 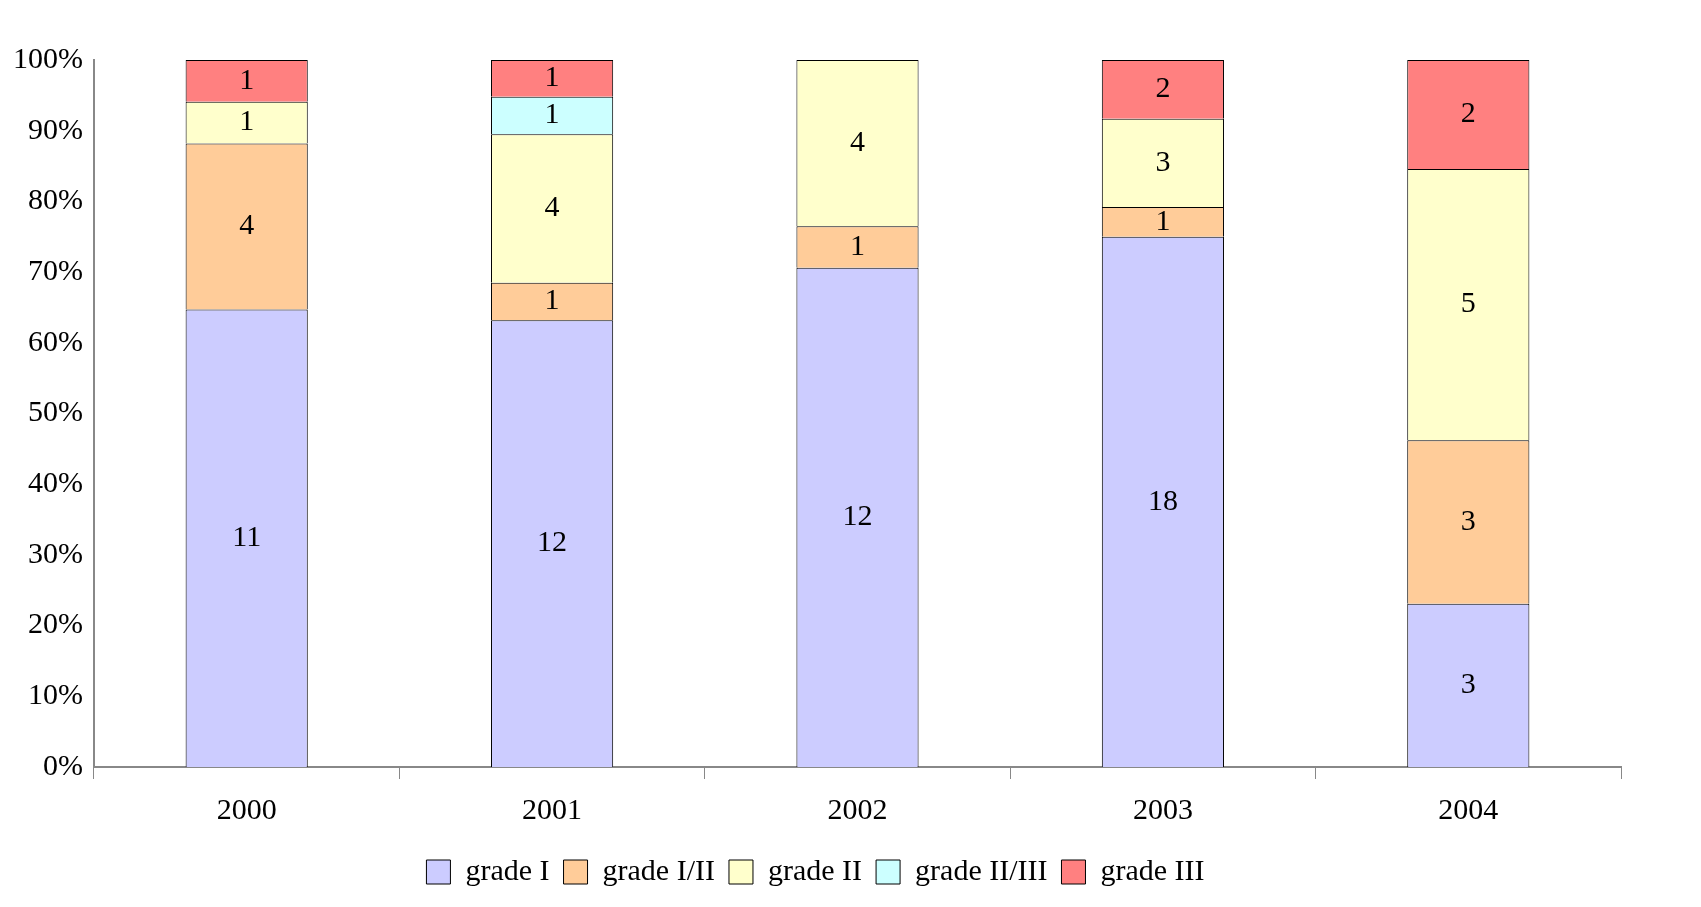 What do you see at coordinates (55, 411) in the screenshot?
I see `y-tick-label: 50%` at bounding box center [55, 411].